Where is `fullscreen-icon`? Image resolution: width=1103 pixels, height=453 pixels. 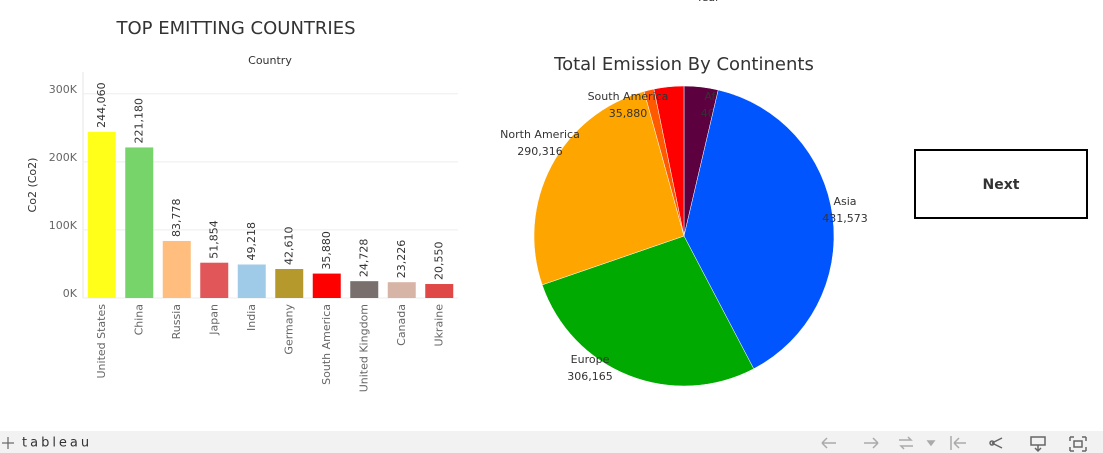
fullscreen-icon is located at coordinates (1078, 444).